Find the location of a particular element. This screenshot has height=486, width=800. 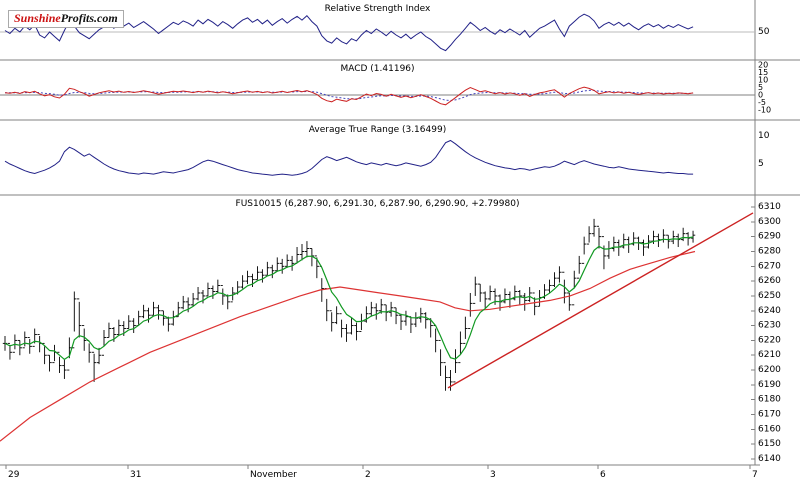

price-axis-label: 6210 is located at coordinates (769, 355).